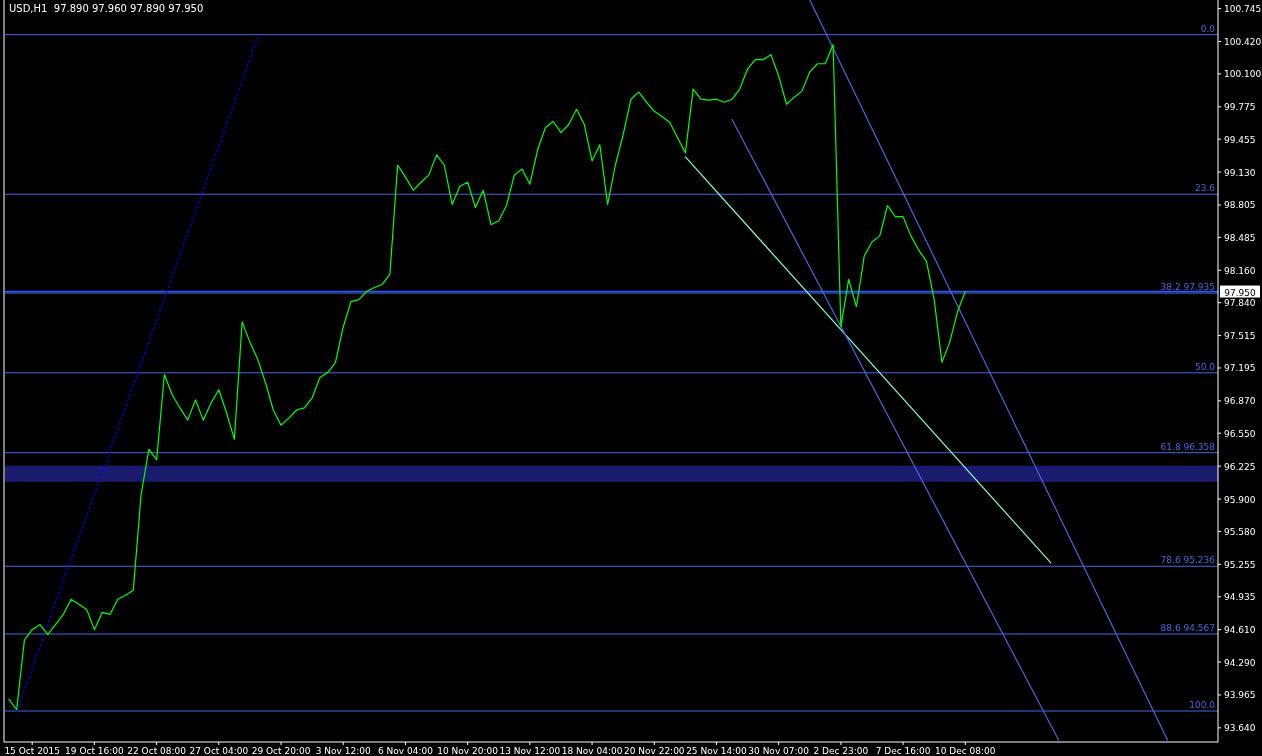 This screenshot has width=1262, height=756. I want to click on ref-line-label: 38.2 97.935, so click(1187, 287).